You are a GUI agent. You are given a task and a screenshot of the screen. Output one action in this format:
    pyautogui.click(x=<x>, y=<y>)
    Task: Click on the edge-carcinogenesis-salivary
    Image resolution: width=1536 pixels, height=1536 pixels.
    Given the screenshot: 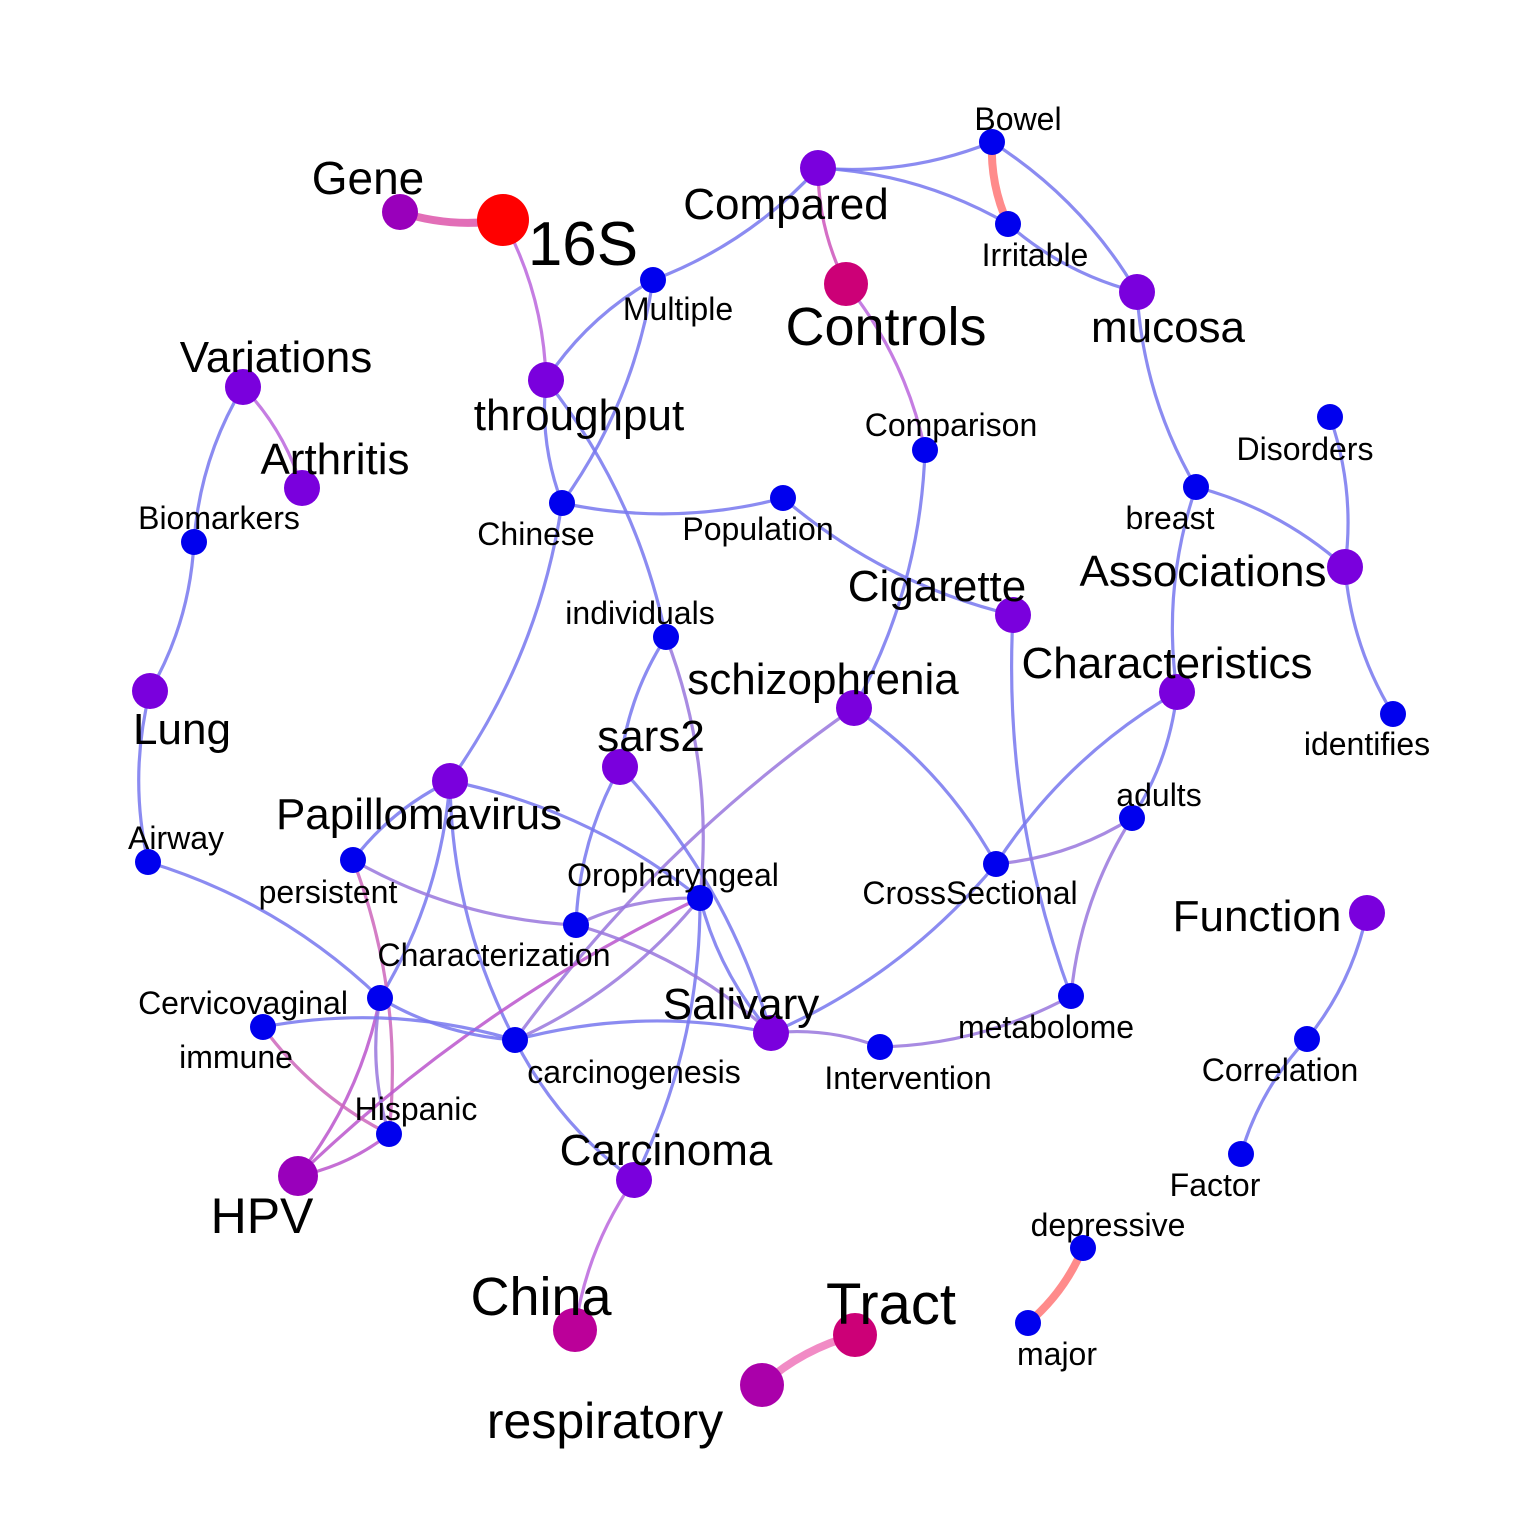 What is the action you would take?
    pyautogui.click(x=643, y=1030)
    